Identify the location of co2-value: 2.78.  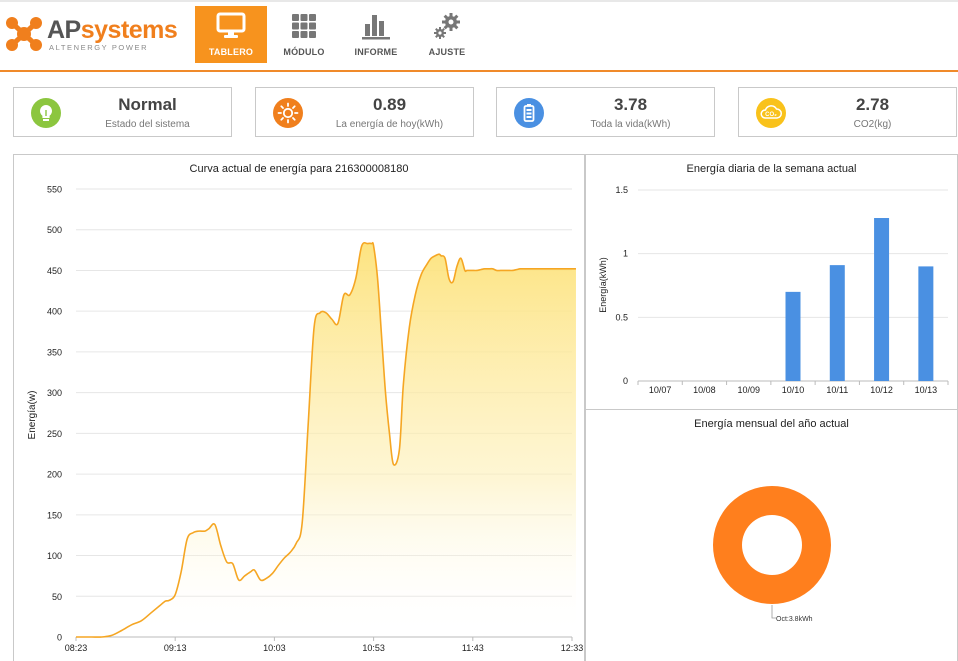
(872, 104).